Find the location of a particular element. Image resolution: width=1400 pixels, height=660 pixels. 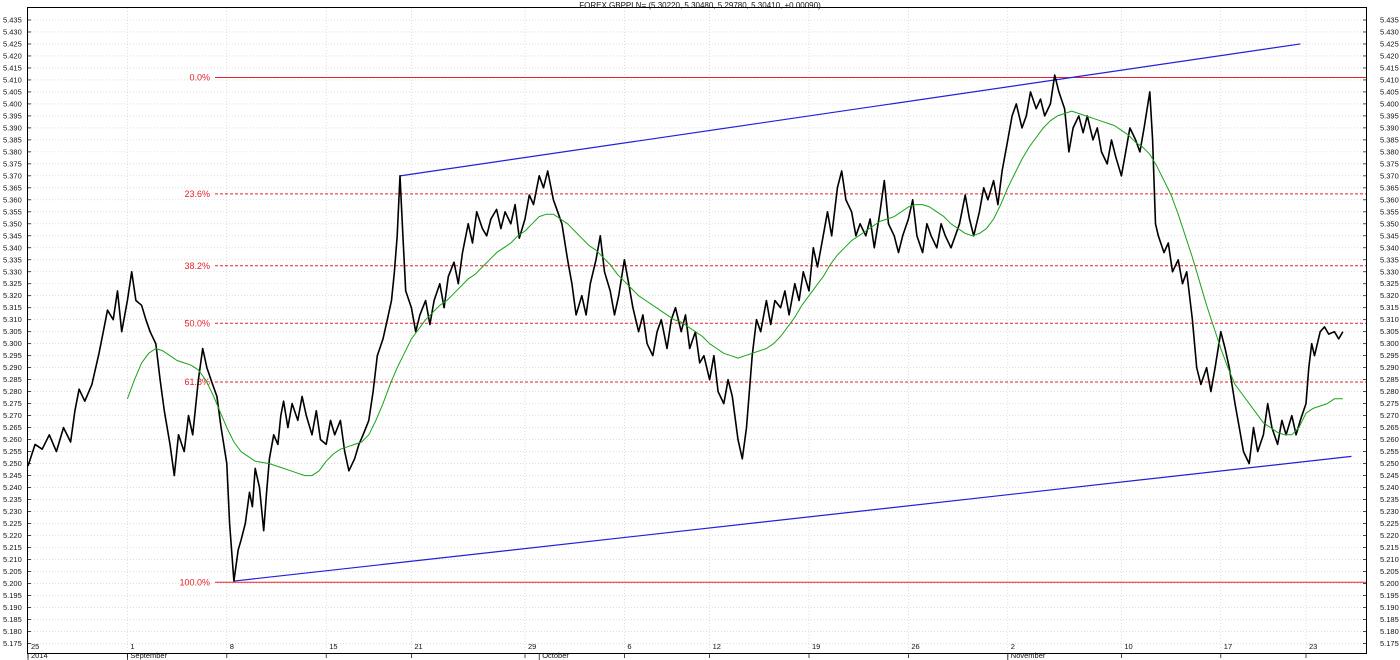

y-tick-label: 5.425 is located at coordinates (12, 43).